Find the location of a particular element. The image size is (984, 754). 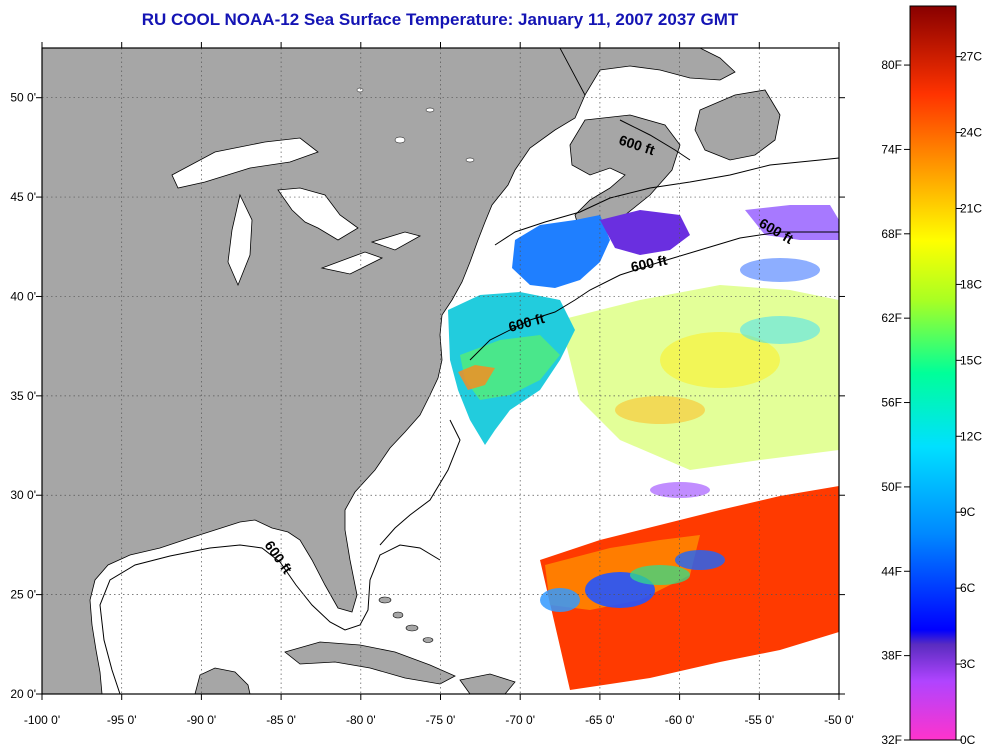

colorbar-c-label: 18C is located at coordinates (971, 284).